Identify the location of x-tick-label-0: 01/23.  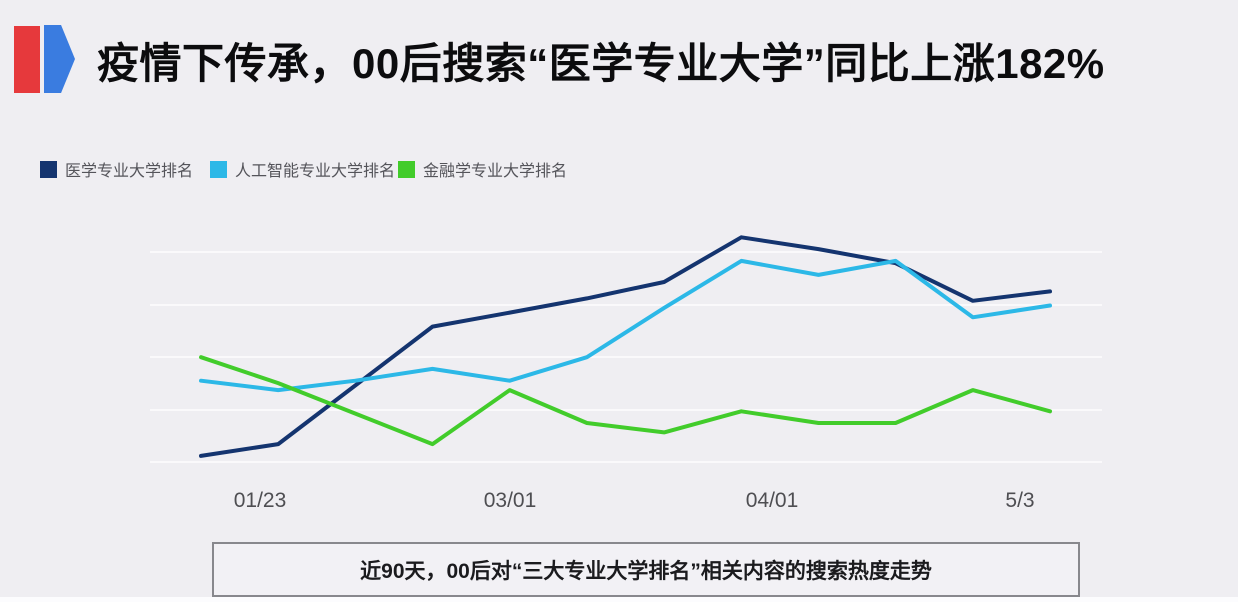
(260, 500).